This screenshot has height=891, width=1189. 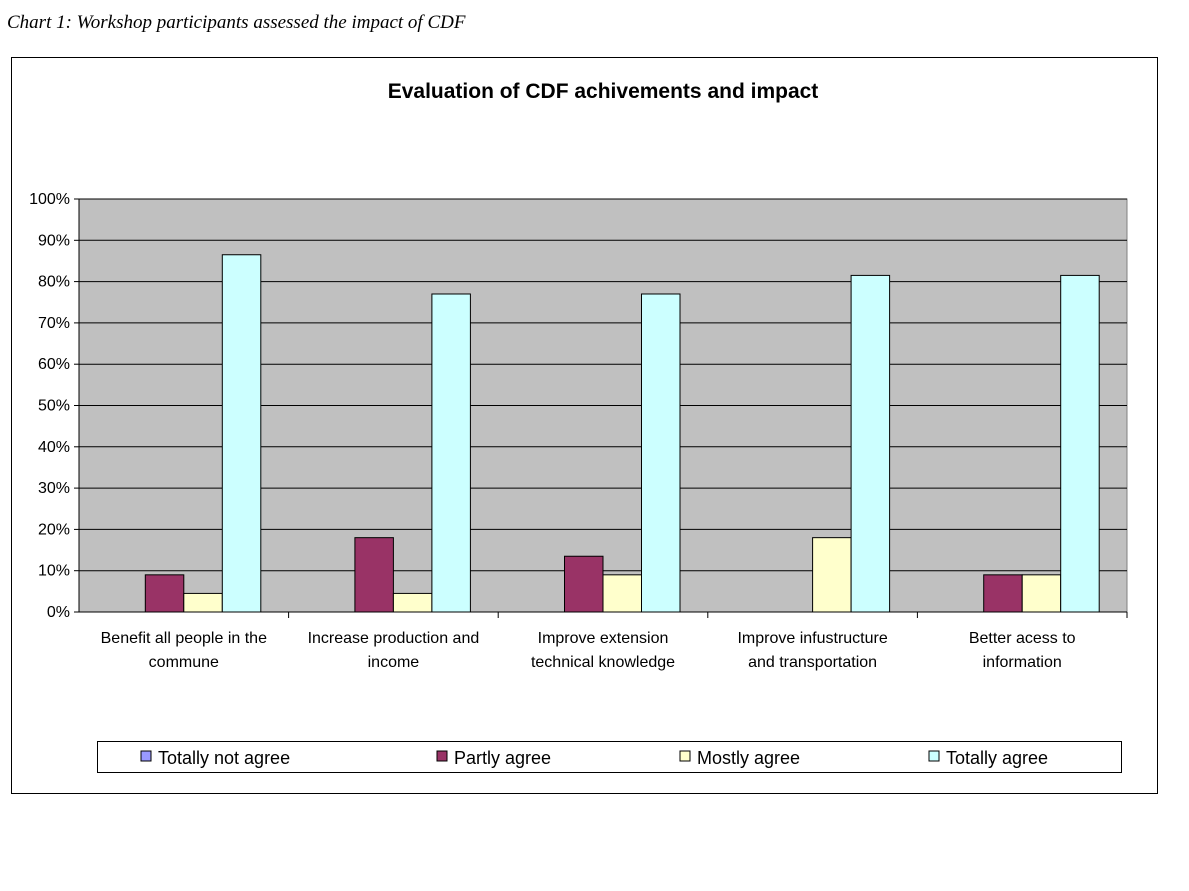 What do you see at coordinates (54, 323) in the screenshot?
I see `y-tick-label: 70%` at bounding box center [54, 323].